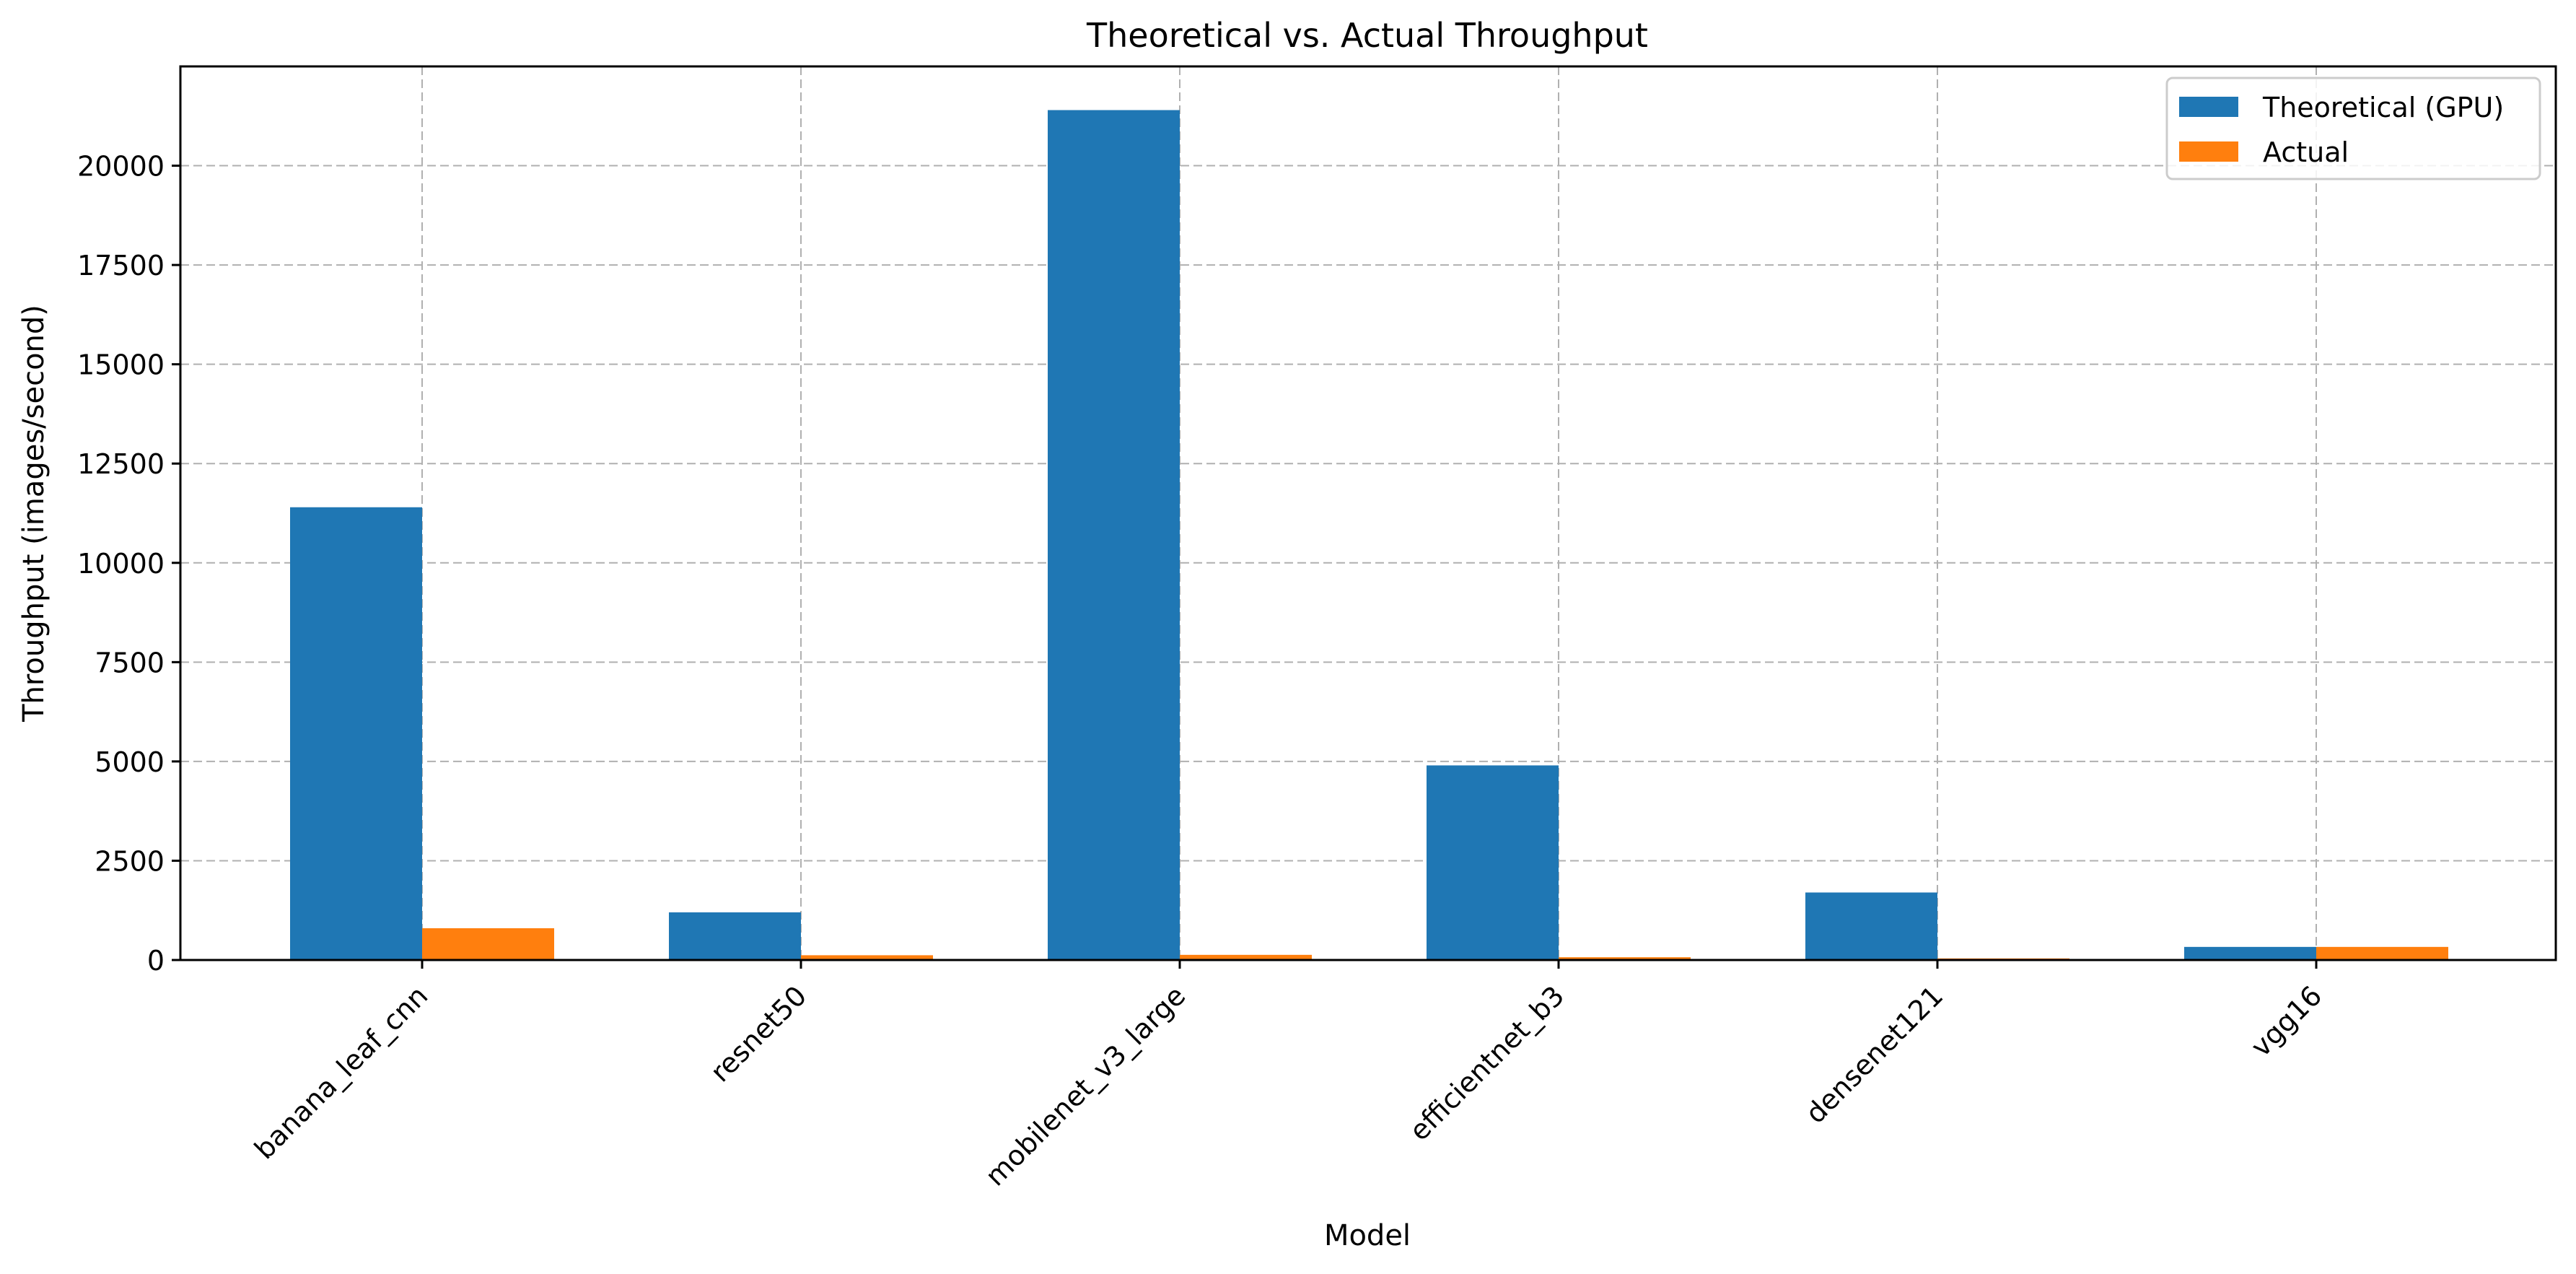  What do you see at coordinates (130, 861) in the screenshot?
I see `y-tick-label: 2500` at bounding box center [130, 861].